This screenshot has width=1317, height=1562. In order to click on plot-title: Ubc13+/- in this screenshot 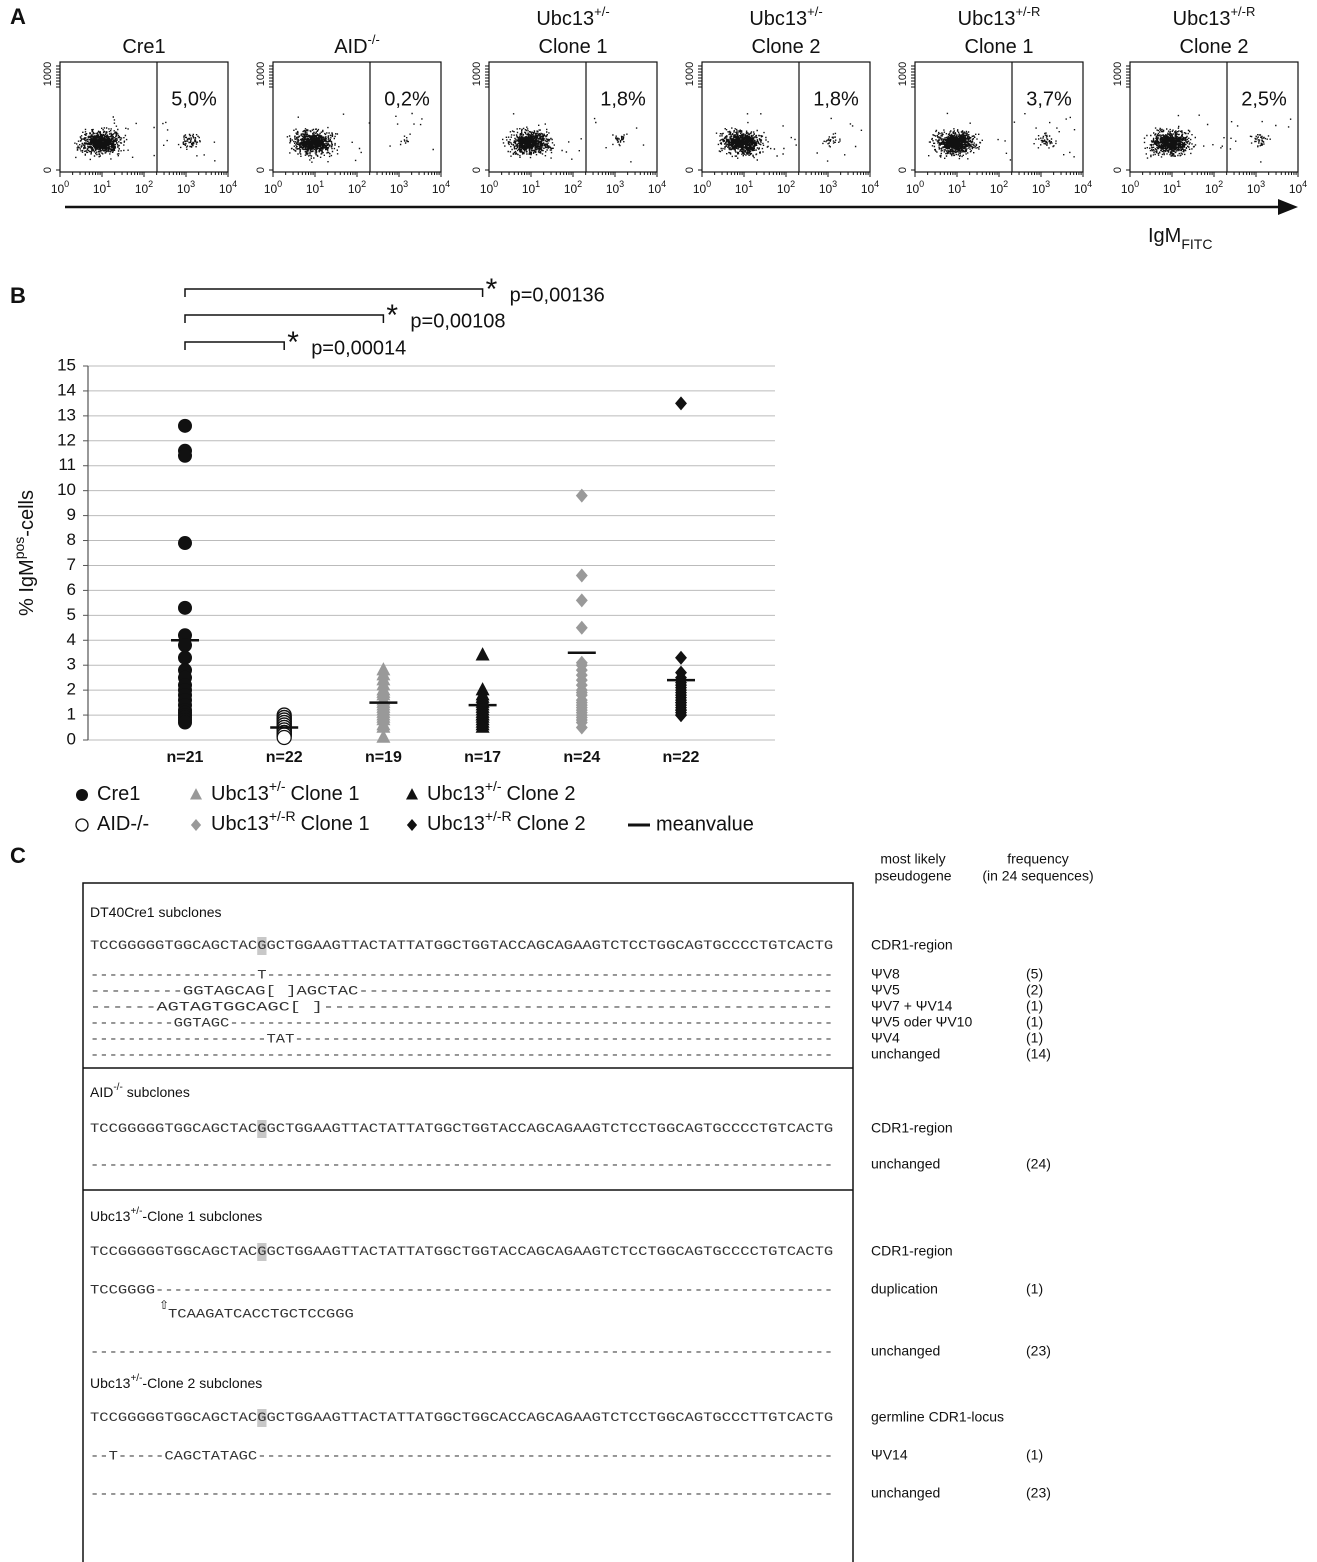, I will do `click(572, 17)`.